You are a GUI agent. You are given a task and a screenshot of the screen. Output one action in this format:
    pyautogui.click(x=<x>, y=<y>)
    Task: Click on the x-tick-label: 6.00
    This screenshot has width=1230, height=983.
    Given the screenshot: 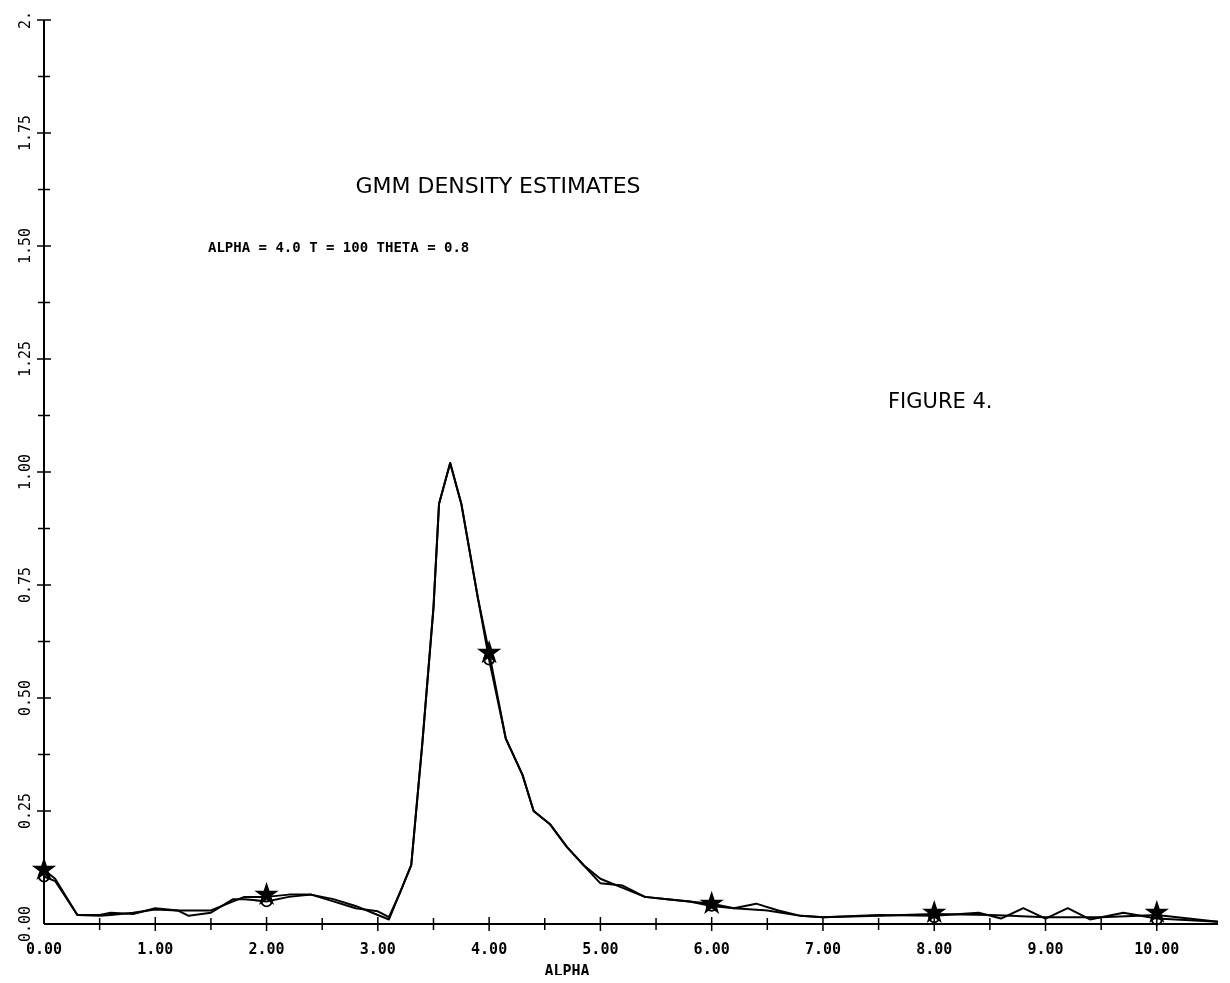 What is the action you would take?
    pyautogui.click(x=711, y=949)
    